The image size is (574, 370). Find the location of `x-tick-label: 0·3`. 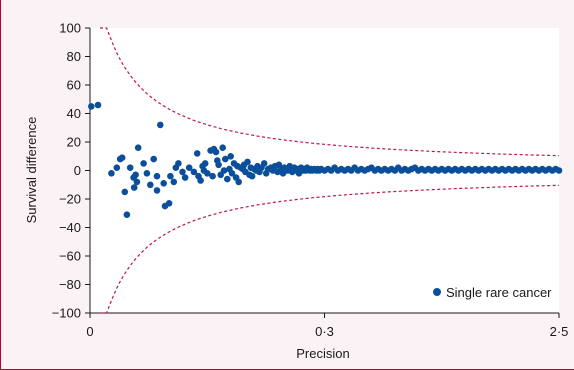

x-tick-label: 0·3 is located at coordinates (324, 331).